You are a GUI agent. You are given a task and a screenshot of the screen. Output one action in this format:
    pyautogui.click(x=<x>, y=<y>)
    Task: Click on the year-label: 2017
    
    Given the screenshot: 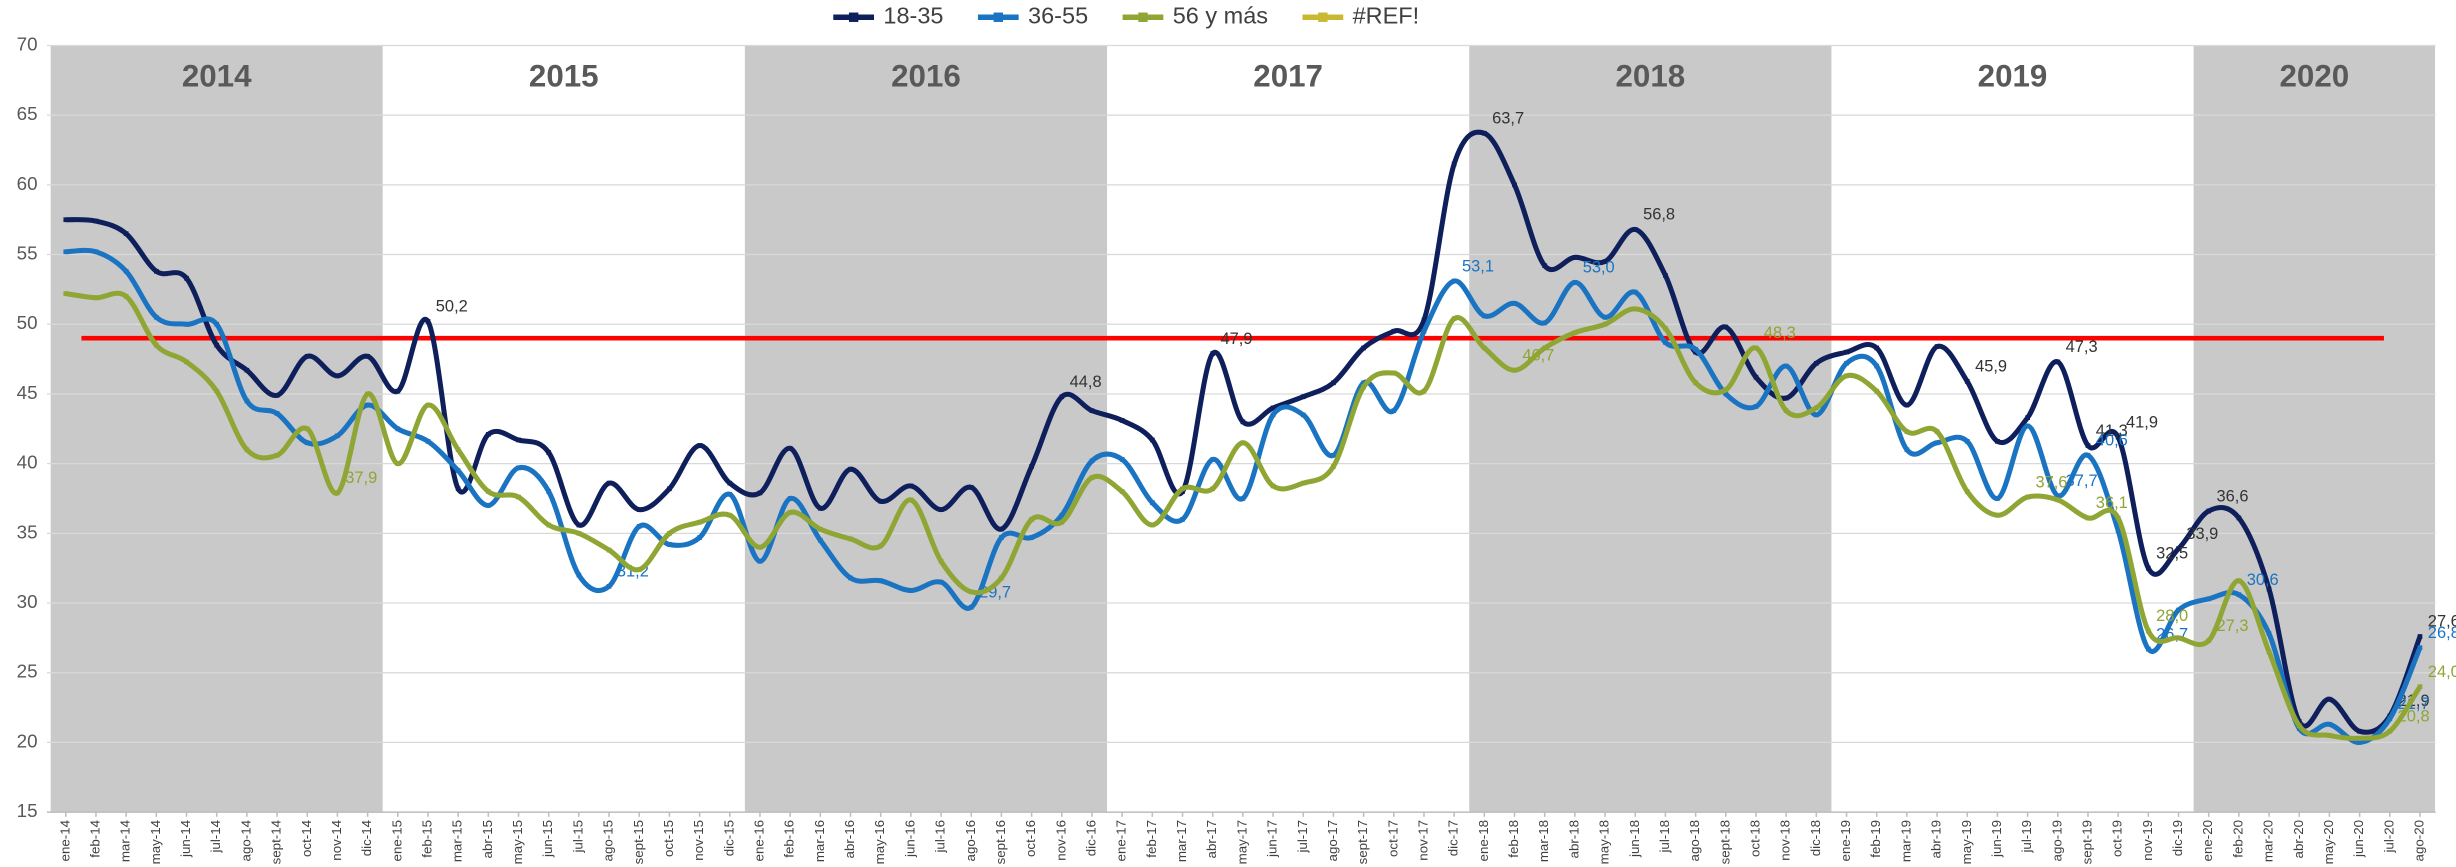 What is the action you would take?
    pyautogui.click(x=1288, y=76)
    